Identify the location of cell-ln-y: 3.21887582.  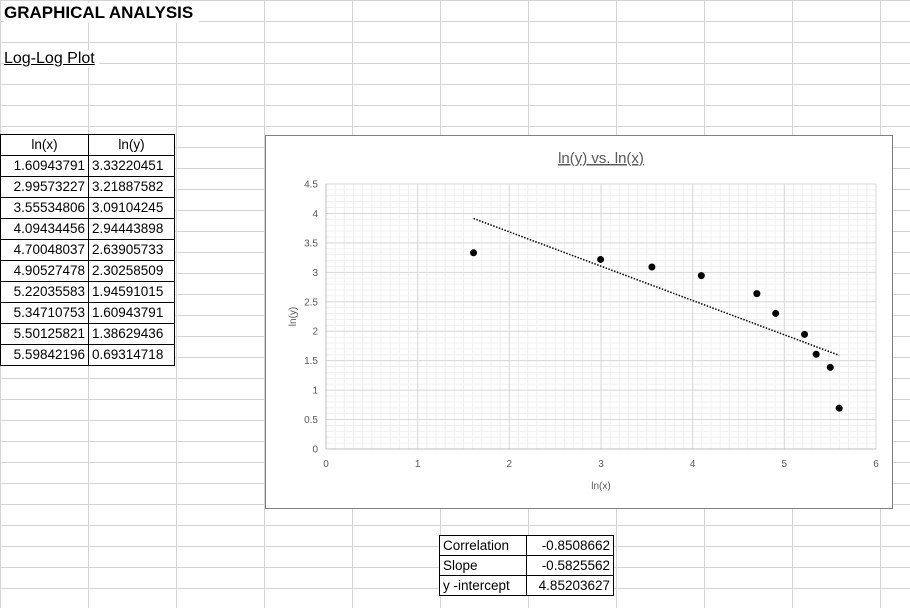
(131, 187).